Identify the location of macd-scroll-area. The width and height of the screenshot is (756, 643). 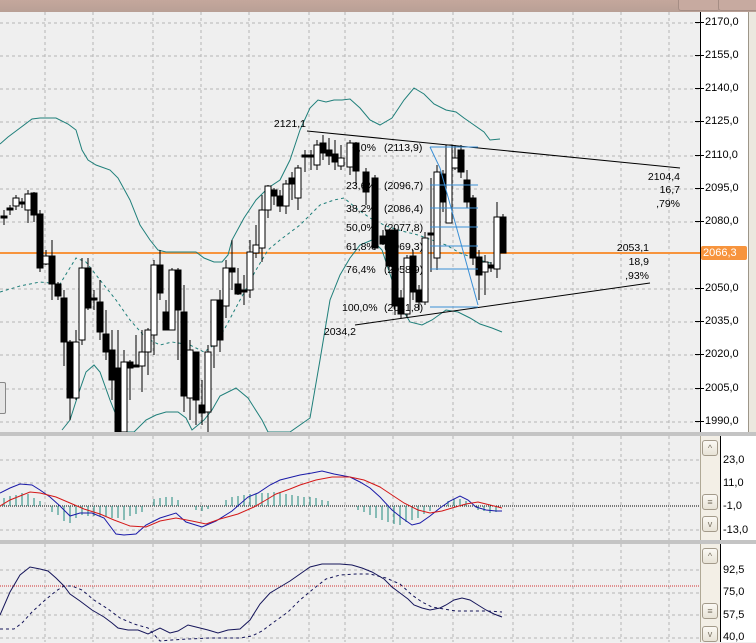
(710, 488).